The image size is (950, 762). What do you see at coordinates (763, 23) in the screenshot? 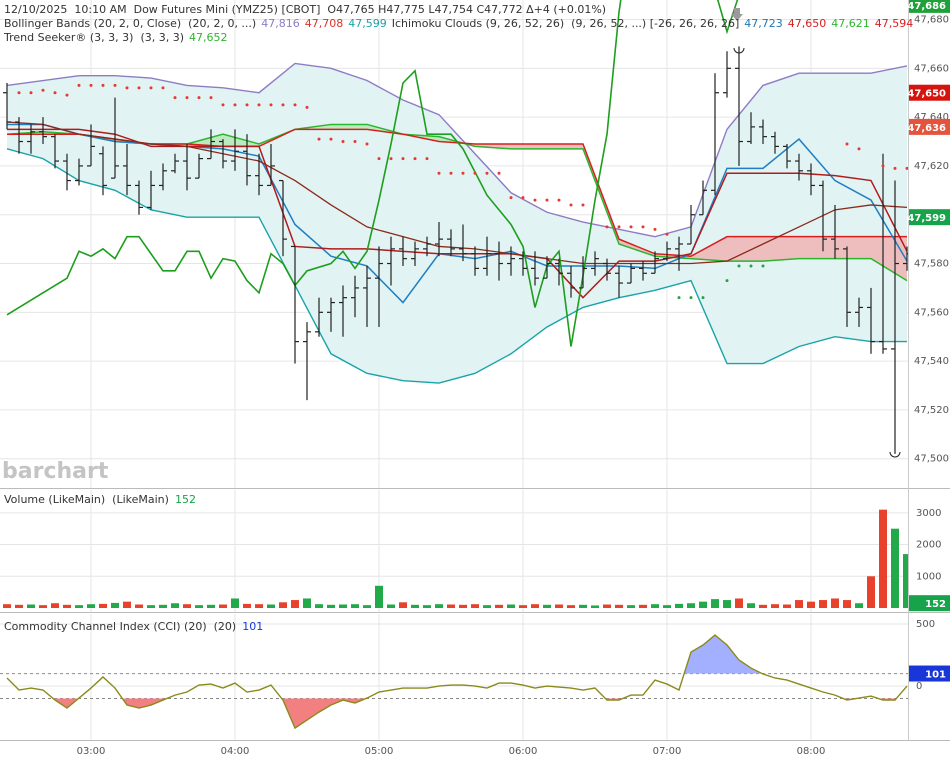
I see `legend-item: 47,723` at bounding box center [763, 23].